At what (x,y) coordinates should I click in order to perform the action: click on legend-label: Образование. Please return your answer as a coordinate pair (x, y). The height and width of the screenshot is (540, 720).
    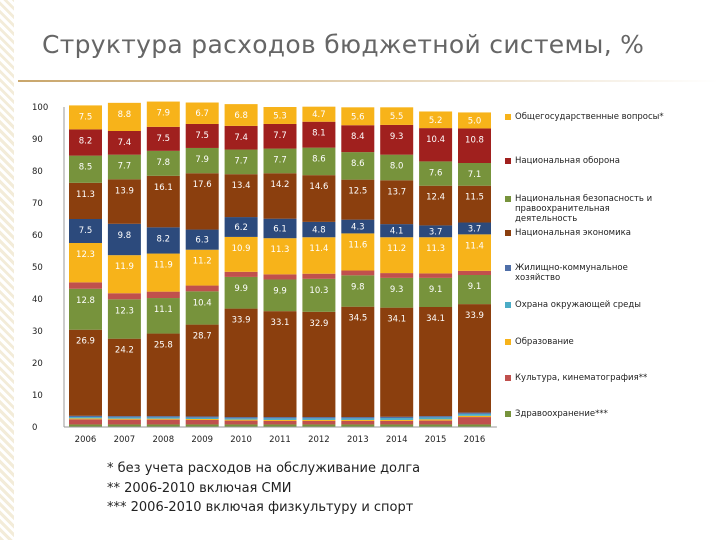
    Looking at the image, I should click on (544, 342).